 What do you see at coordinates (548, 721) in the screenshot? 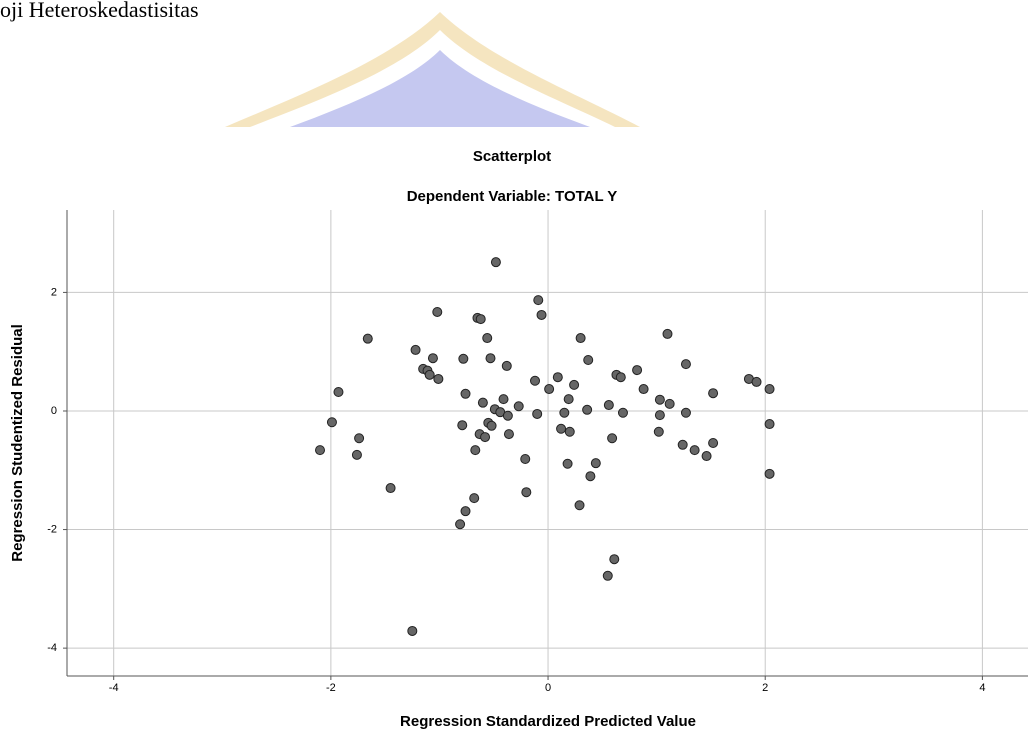
I see `x-axis-label: Regression Standardized Predicted Value` at bounding box center [548, 721].